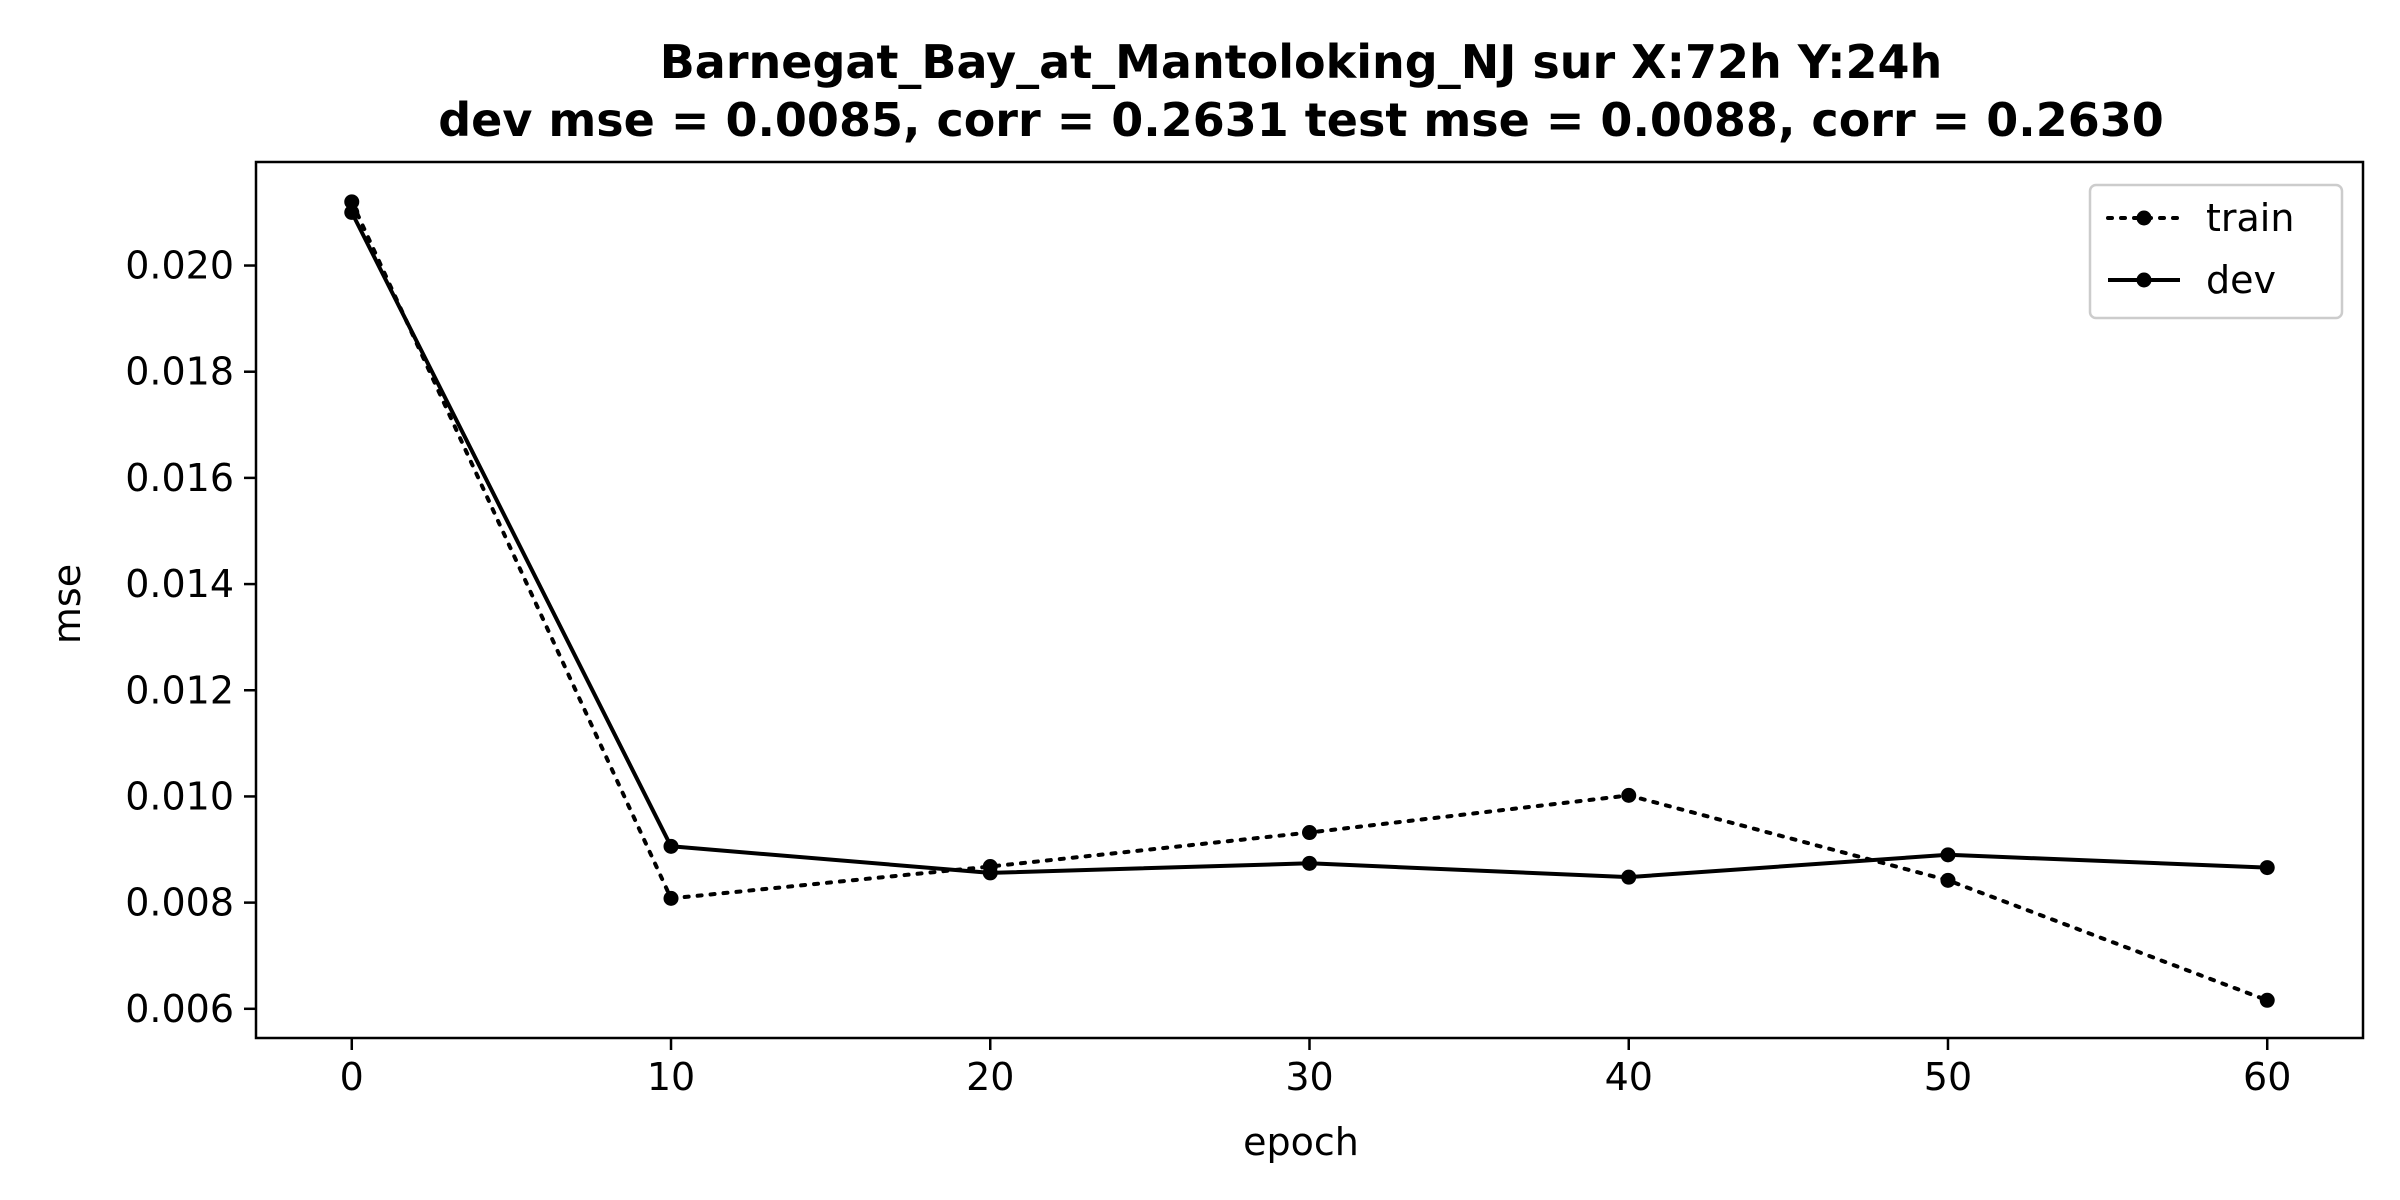  Describe the element at coordinates (352, 1077) in the screenshot. I see `x-tick-label: 0` at that location.